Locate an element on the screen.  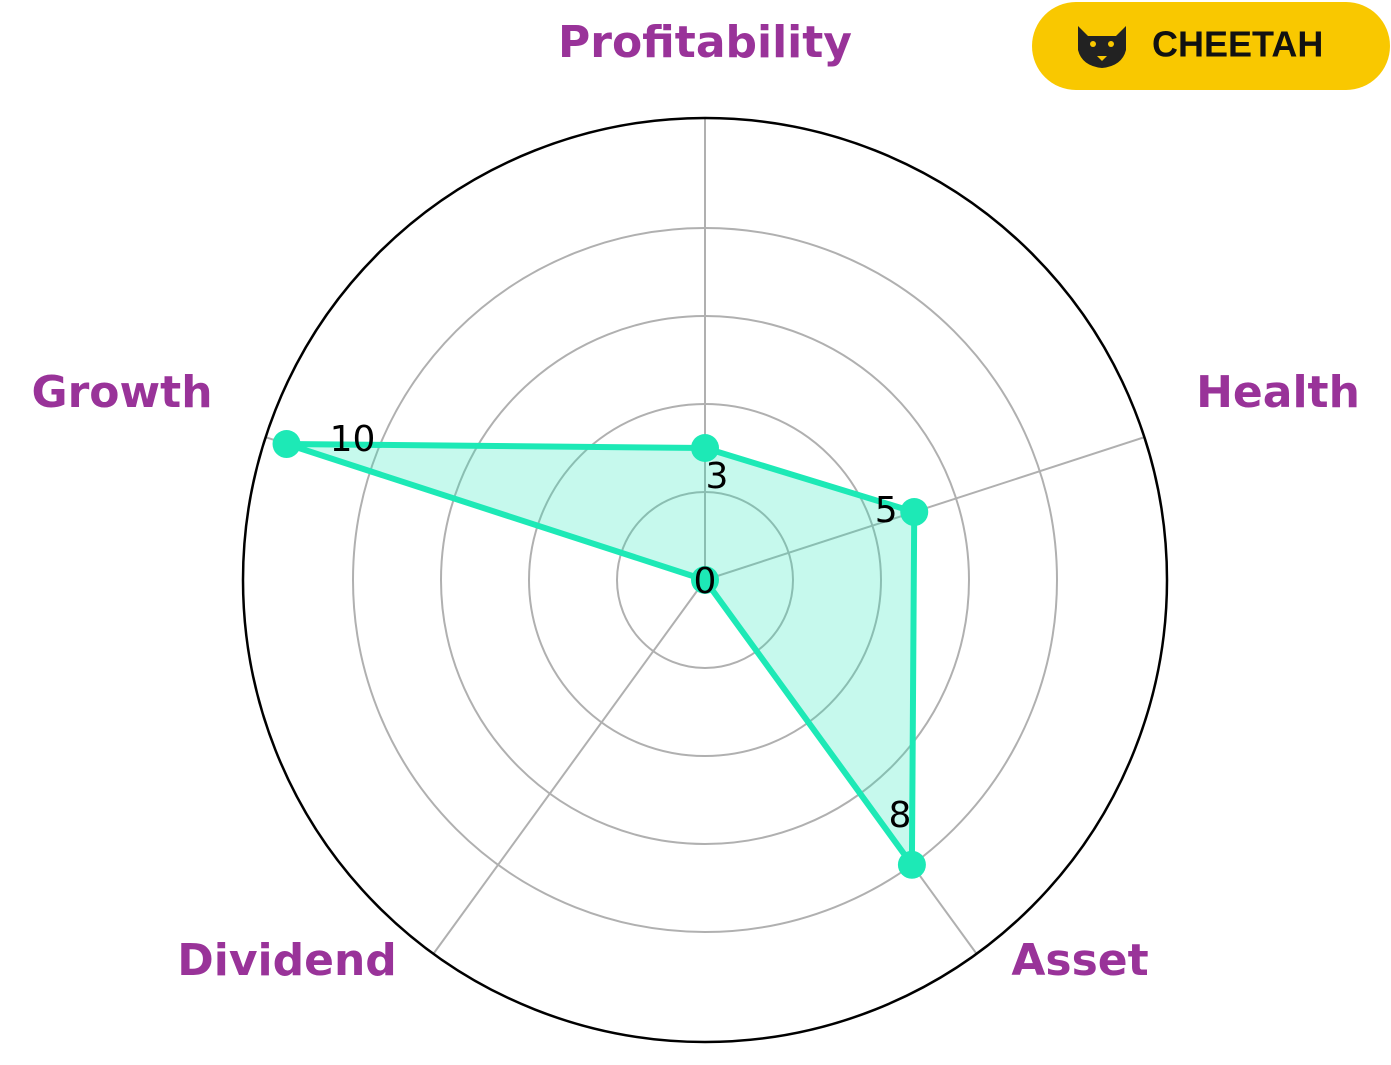
category-label: Health is located at coordinates (1278, 392).